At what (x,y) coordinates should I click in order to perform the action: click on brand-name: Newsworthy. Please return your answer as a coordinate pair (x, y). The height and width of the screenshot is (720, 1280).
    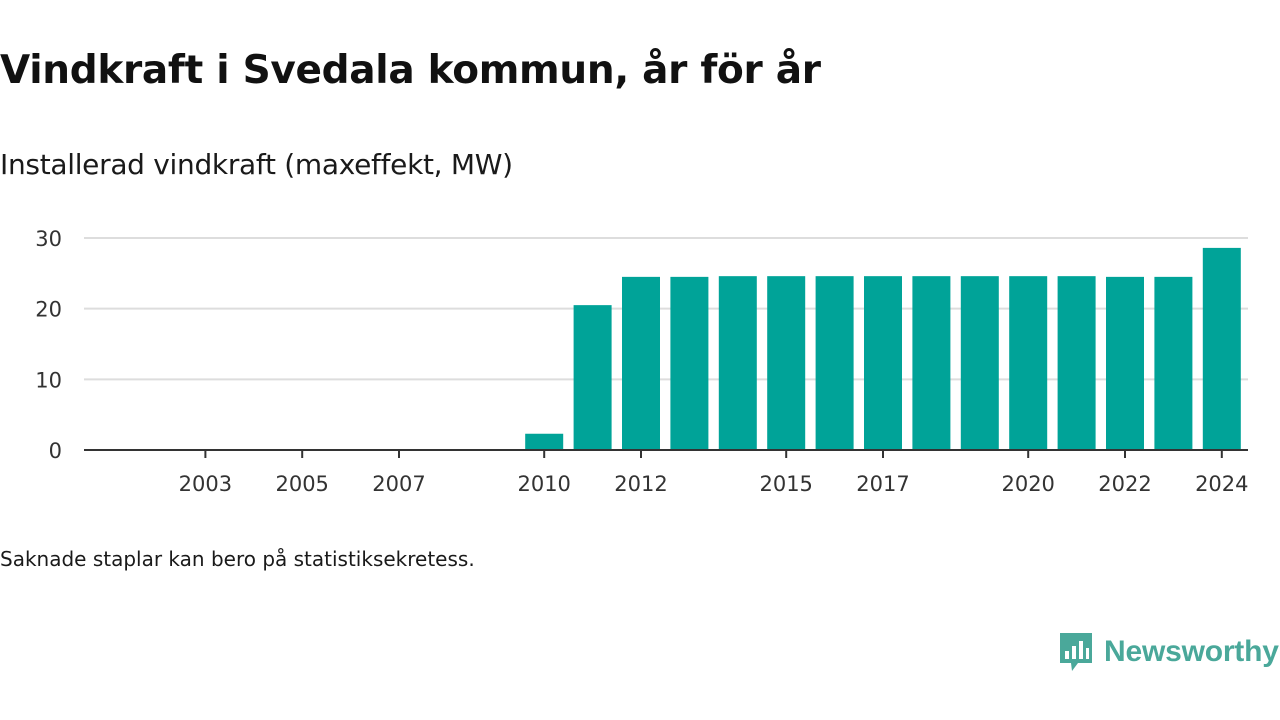
    Looking at the image, I should click on (1191, 651).